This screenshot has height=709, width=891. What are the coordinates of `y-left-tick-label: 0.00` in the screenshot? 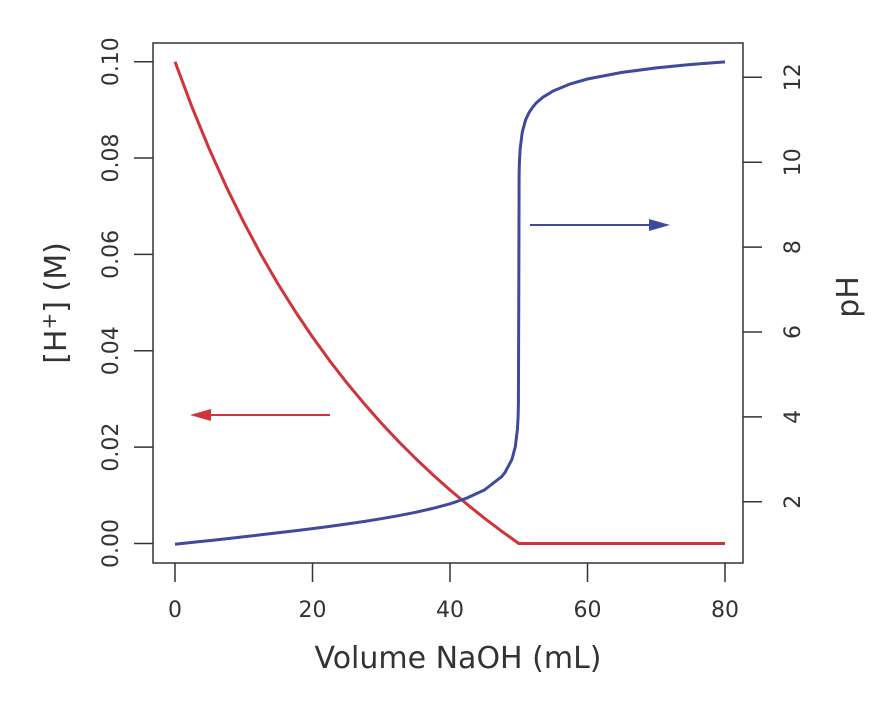 It's located at (111, 543).